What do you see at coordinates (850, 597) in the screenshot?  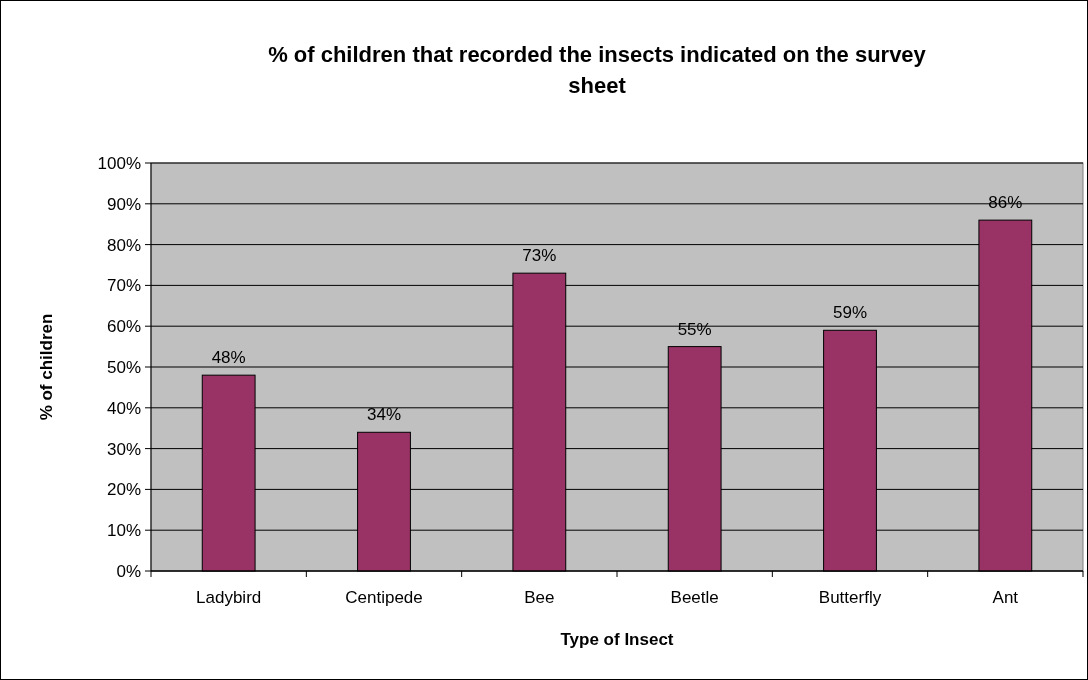 I see `x-tick-label: Butterfly` at bounding box center [850, 597].